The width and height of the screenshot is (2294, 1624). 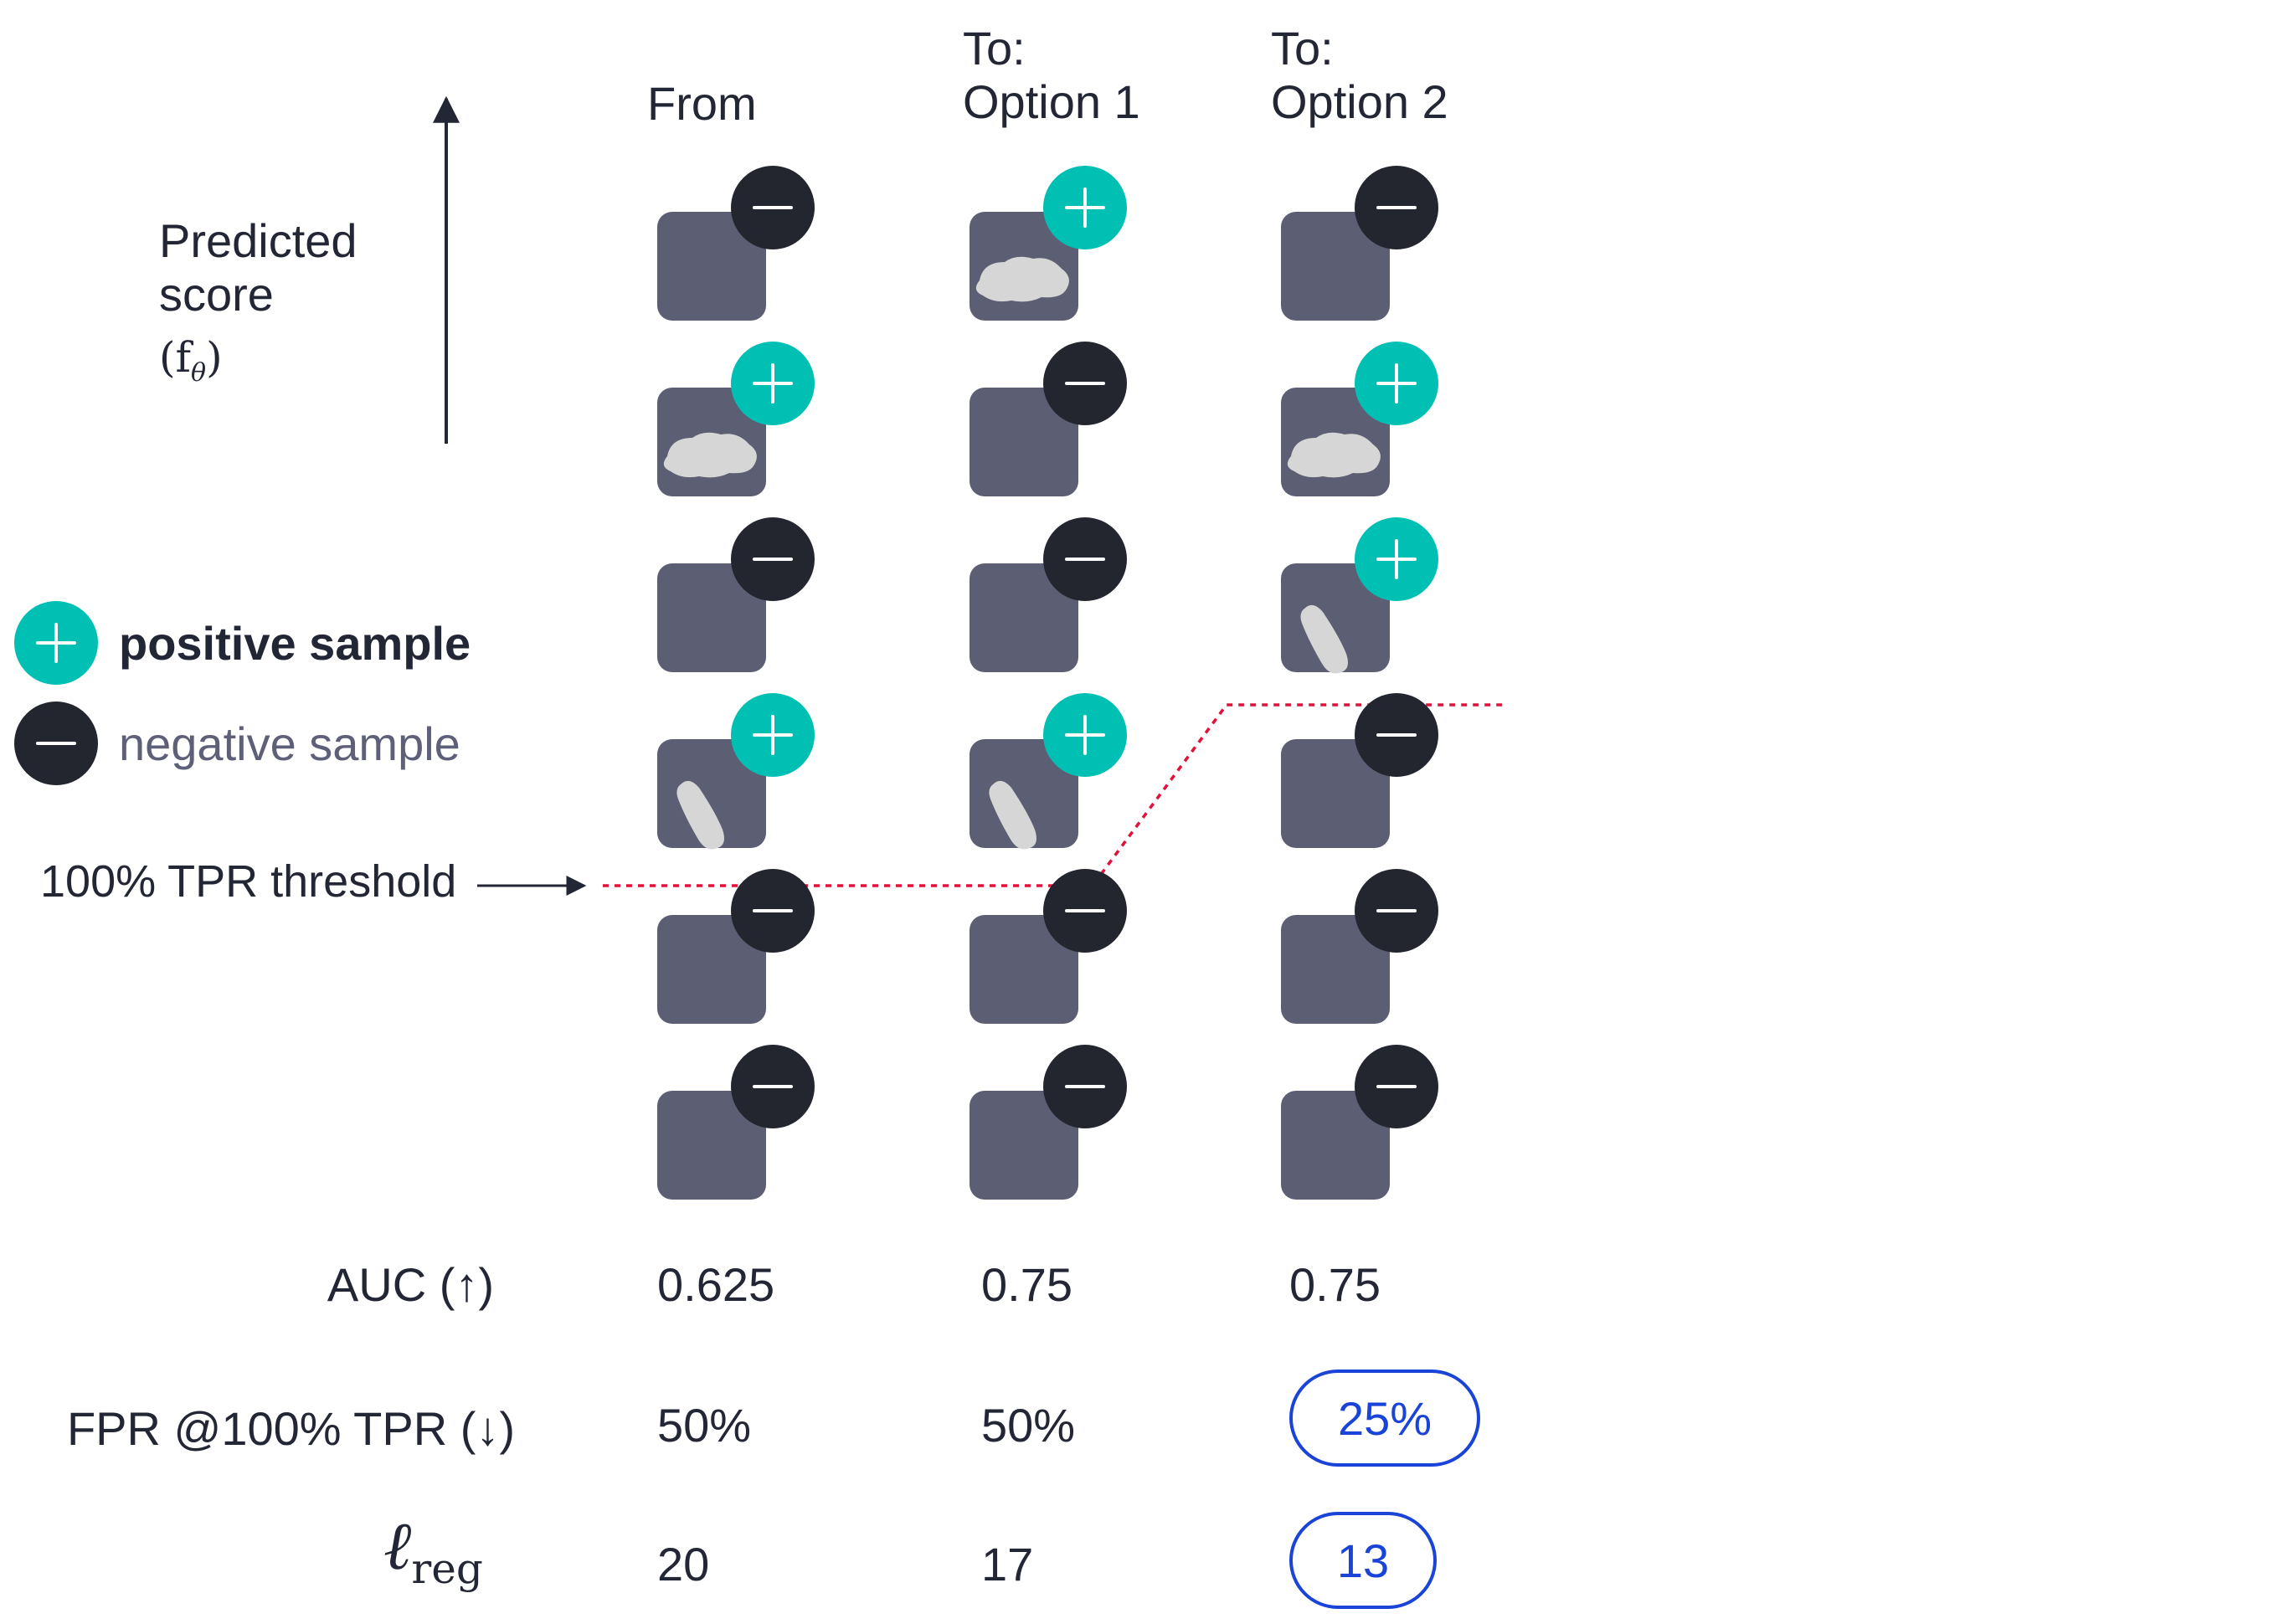 I want to click on lreg-value-option-1: 17, so click(x=1008, y=1564).